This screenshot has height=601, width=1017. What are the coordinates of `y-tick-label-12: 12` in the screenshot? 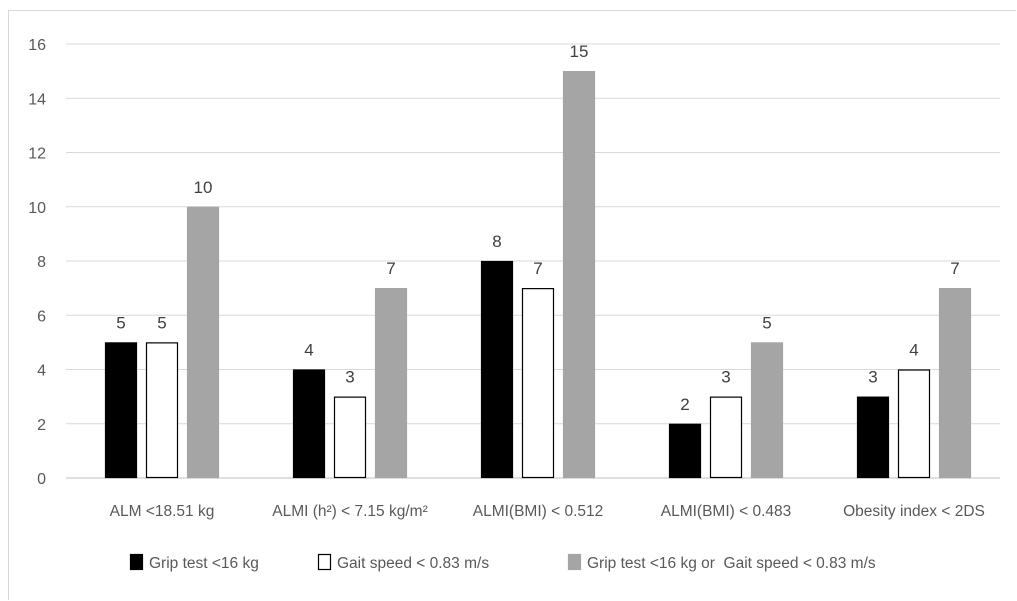 It's located at (37, 154).